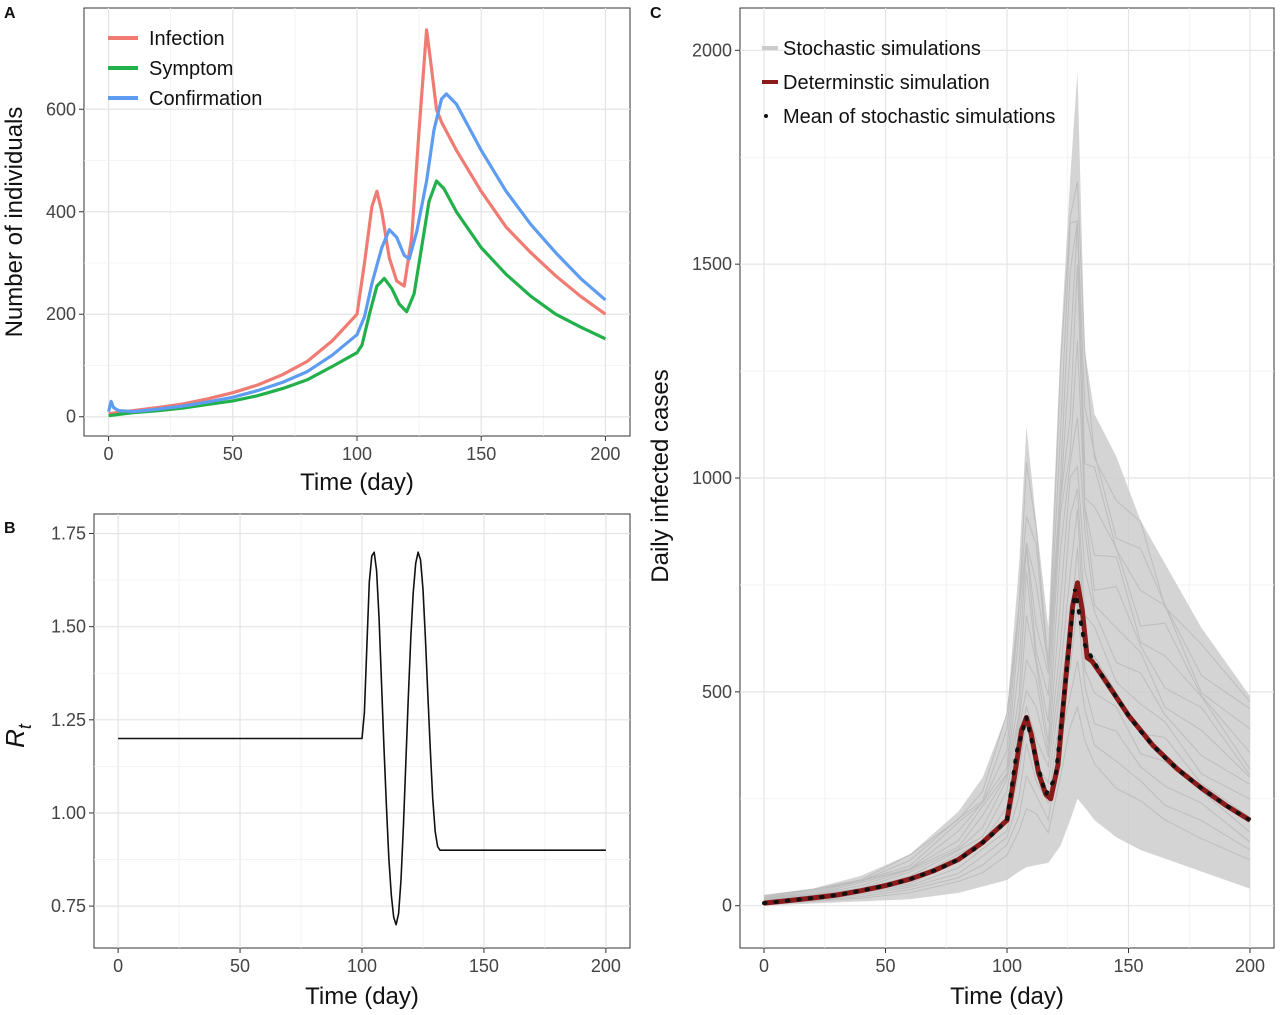 This screenshot has width=1280, height=1015. Describe the element at coordinates (65, 263) in the screenshot. I see `panel-a-y-ticks: 0 200 400 600` at that location.